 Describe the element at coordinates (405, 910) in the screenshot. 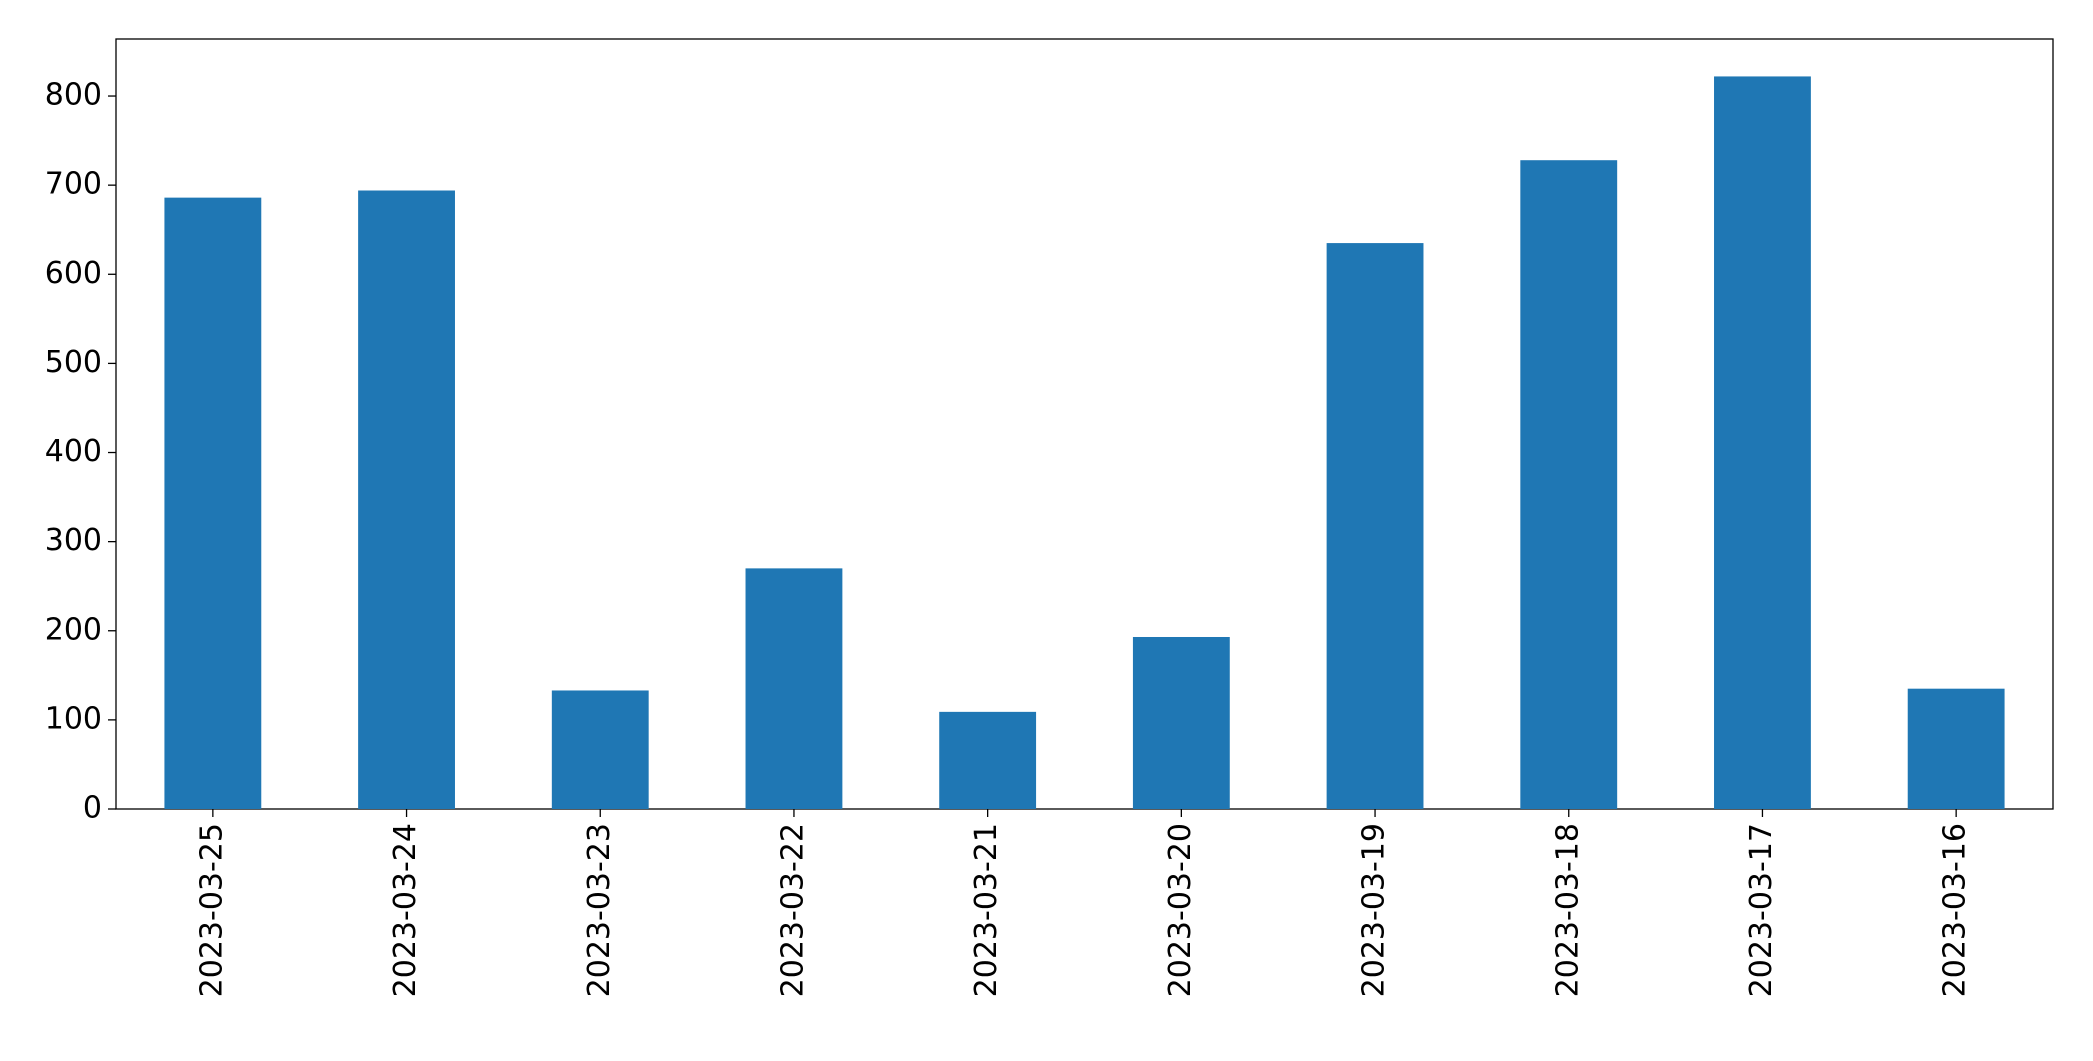

I see `x-tick-label: 2023-03-24` at that location.